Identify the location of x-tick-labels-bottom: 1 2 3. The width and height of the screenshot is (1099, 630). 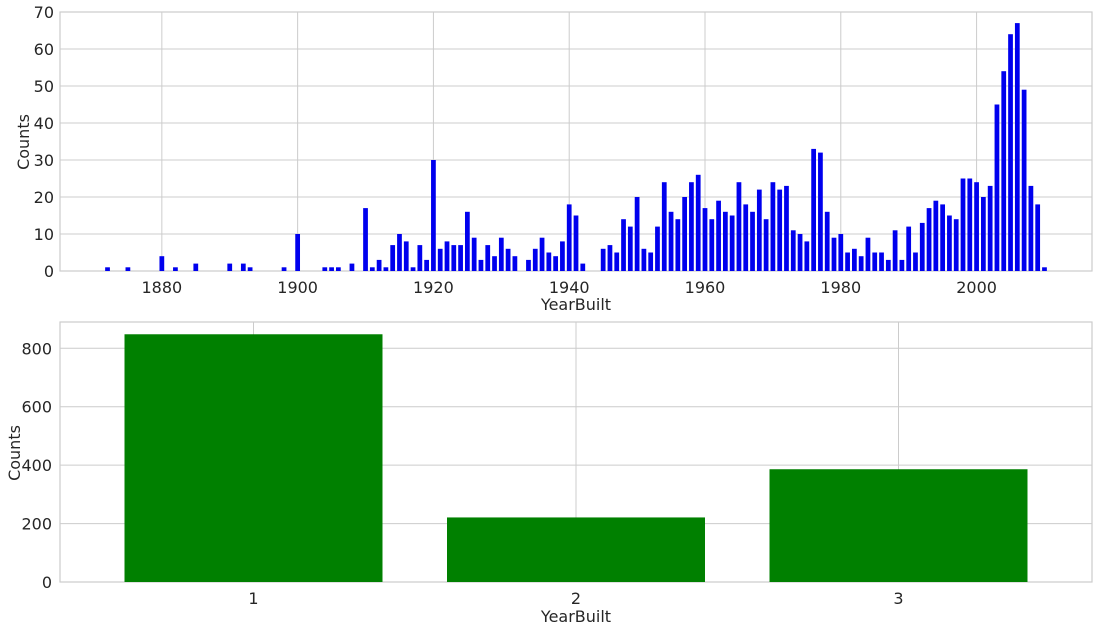
(575, 598).